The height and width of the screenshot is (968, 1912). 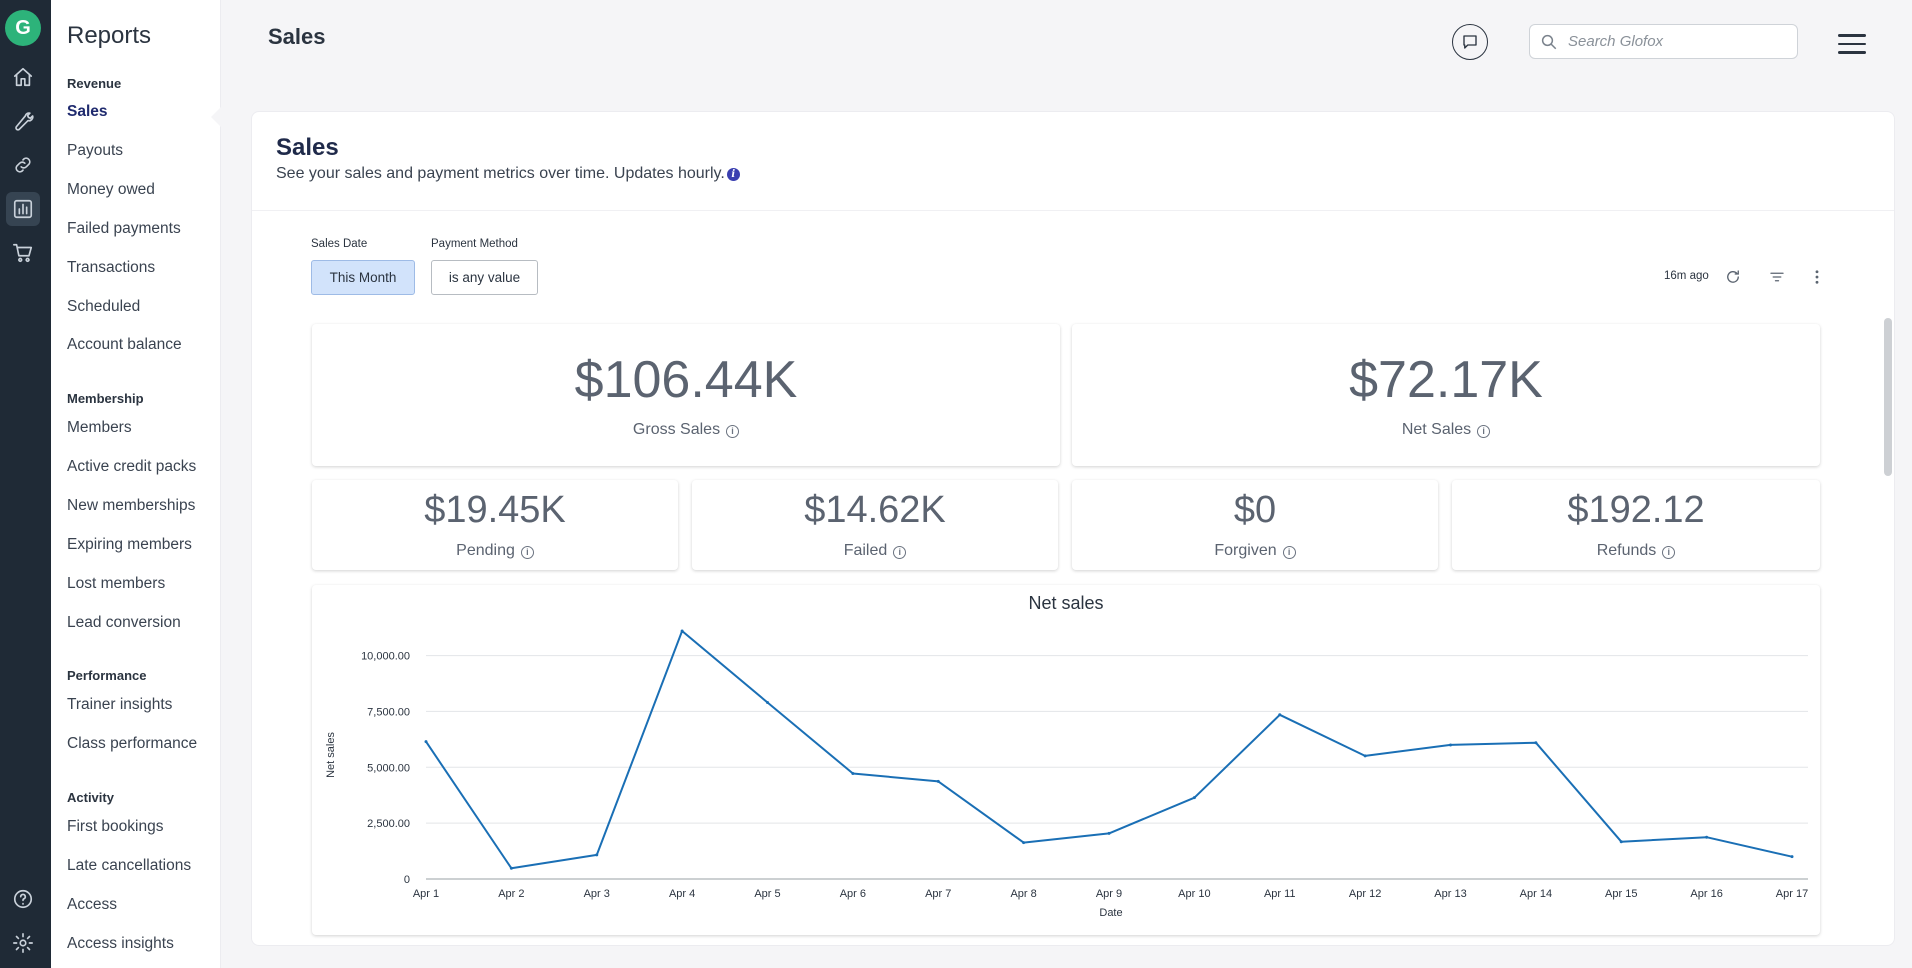 I want to click on pending-label-text: Pending, so click(x=485, y=550).